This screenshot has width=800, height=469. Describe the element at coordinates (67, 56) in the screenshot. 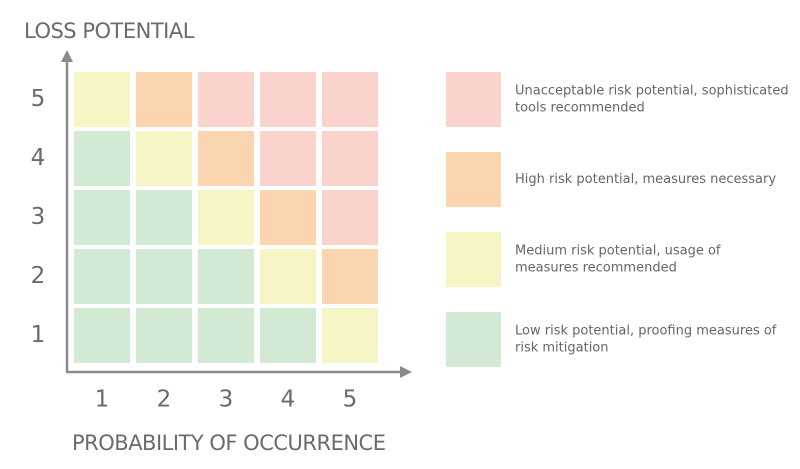

I see `y-axis-arrow` at that location.